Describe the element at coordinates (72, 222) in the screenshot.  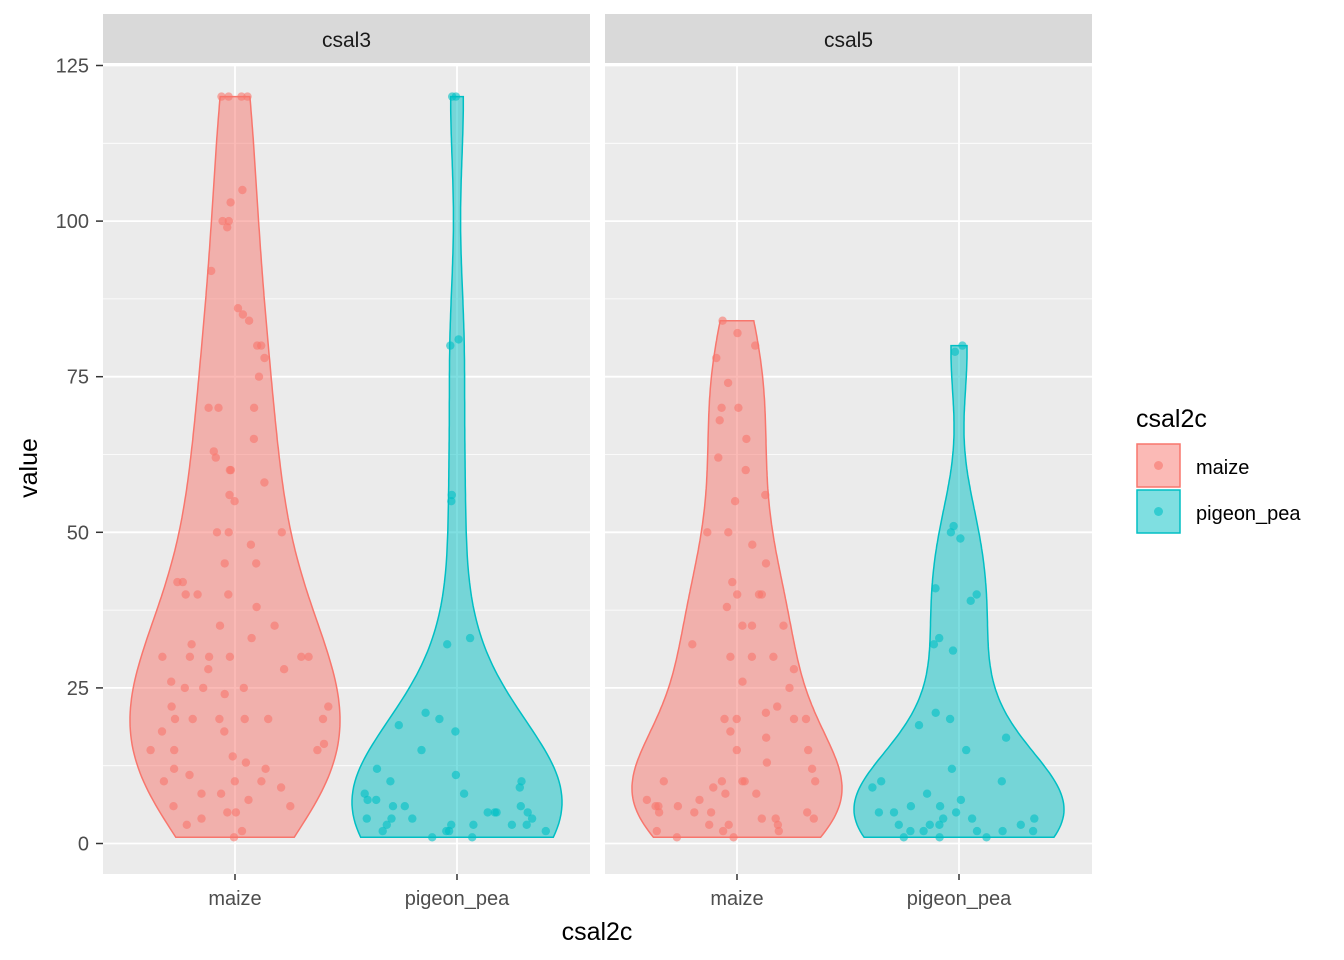
I see `y-tick-label: 100` at that location.